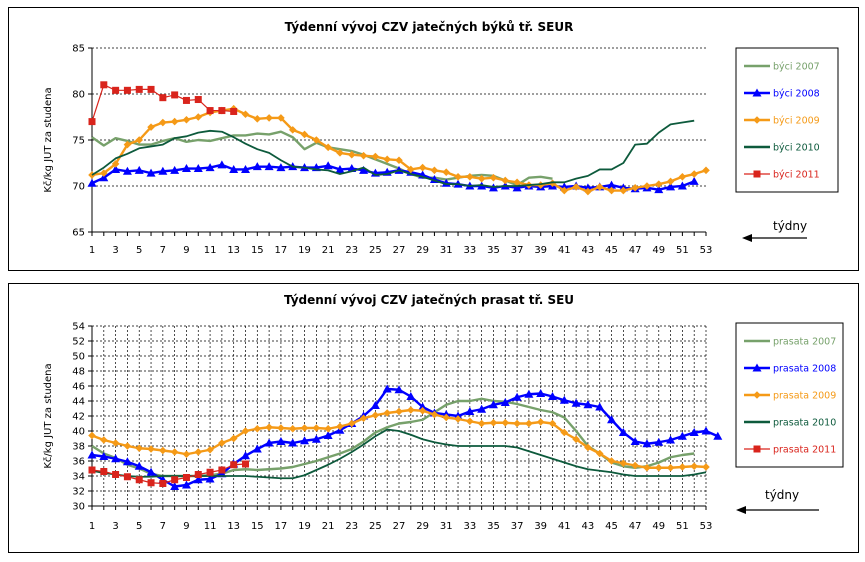 This screenshot has width=865, height=562. I want to click on legend-label: prasata 2007, so click(804, 342).